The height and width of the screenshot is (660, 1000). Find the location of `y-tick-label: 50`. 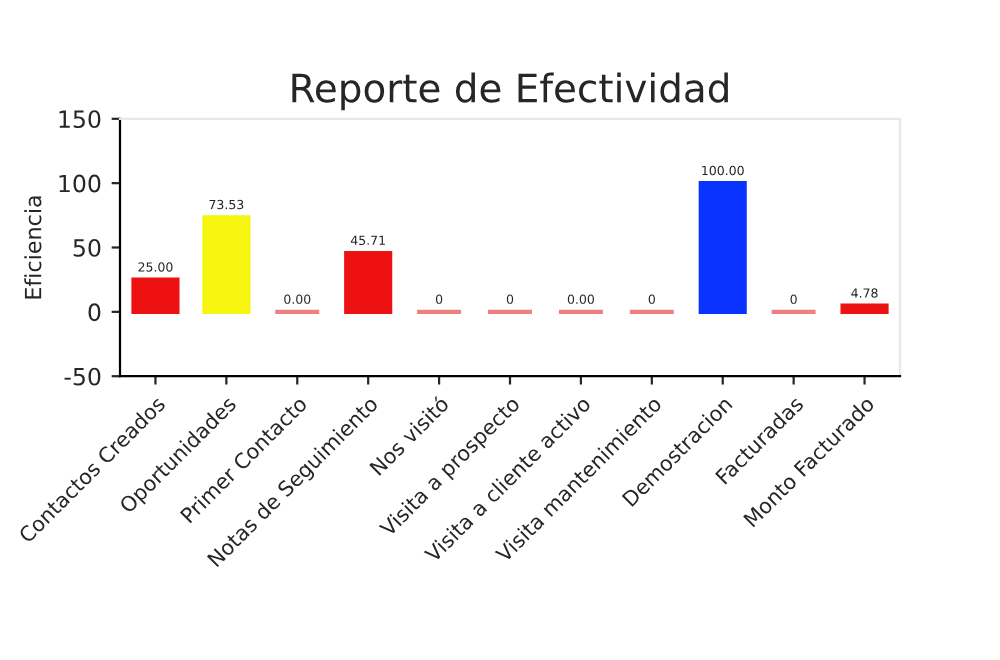

y-tick-label: 50 is located at coordinates (87, 247).